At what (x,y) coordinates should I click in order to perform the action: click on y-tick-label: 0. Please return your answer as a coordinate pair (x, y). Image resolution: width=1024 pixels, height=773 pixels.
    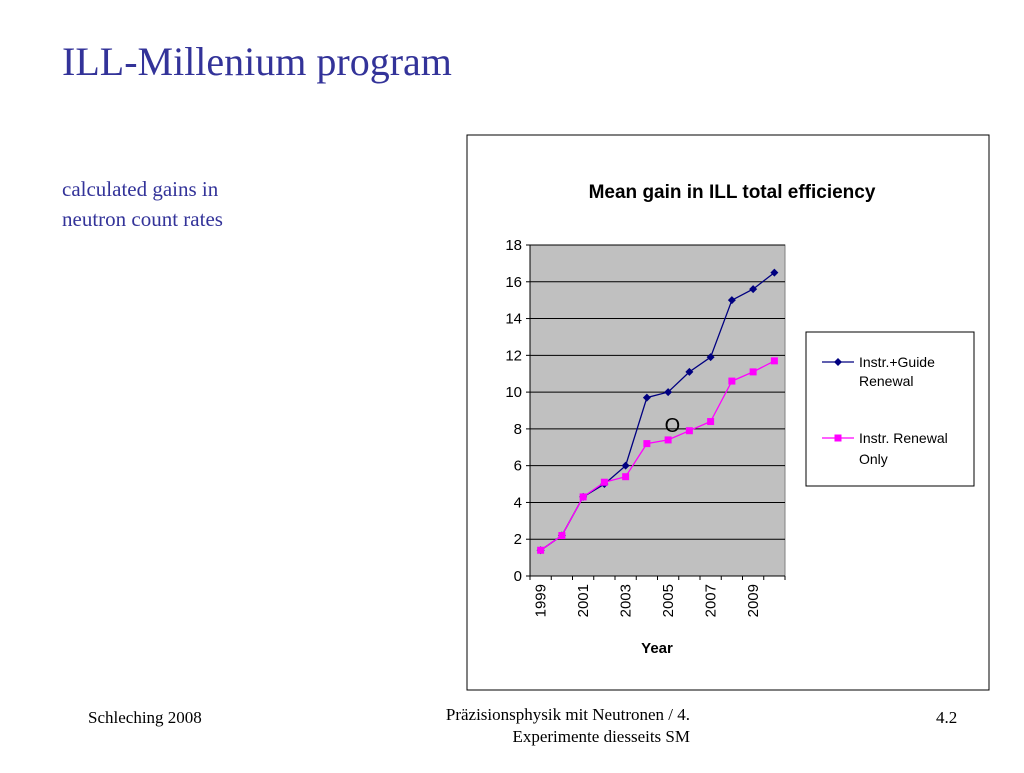
    Looking at the image, I should click on (518, 576).